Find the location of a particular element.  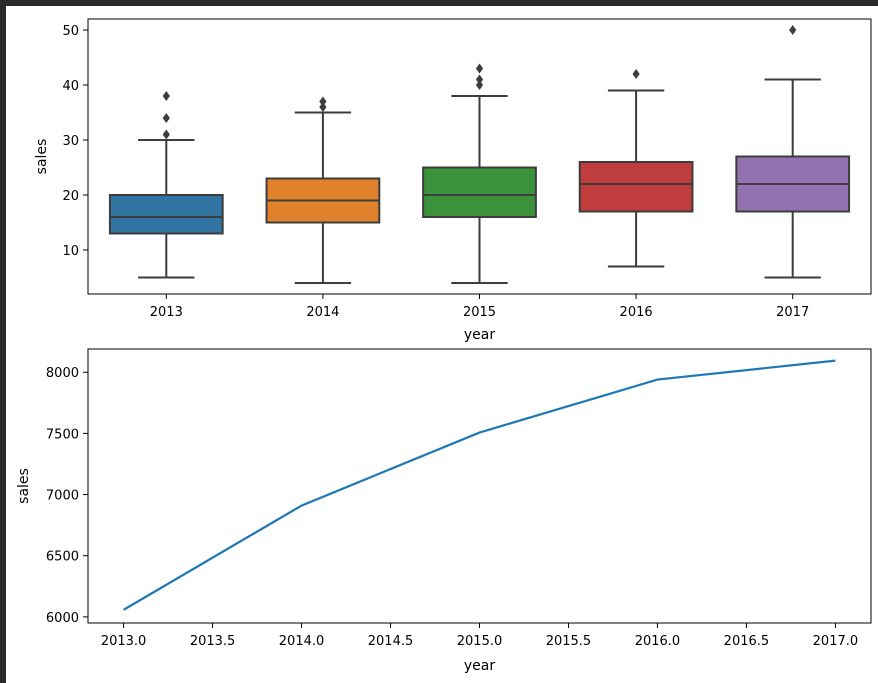

x-tick-label: 2015.0 is located at coordinates (480, 641).